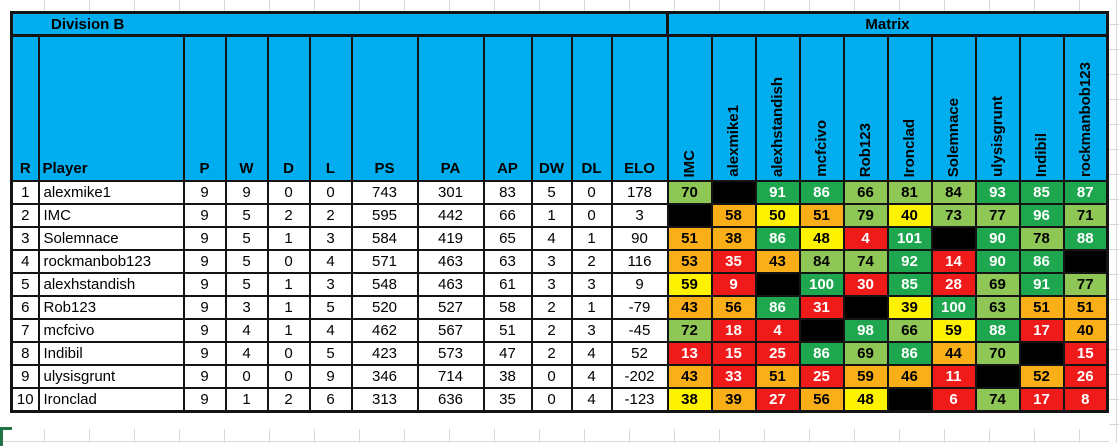 This screenshot has height=446, width=1119. What do you see at coordinates (953, 307) in the screenshot?
I see `matrix-result-cell: 100` at bounding box center [953, 307].